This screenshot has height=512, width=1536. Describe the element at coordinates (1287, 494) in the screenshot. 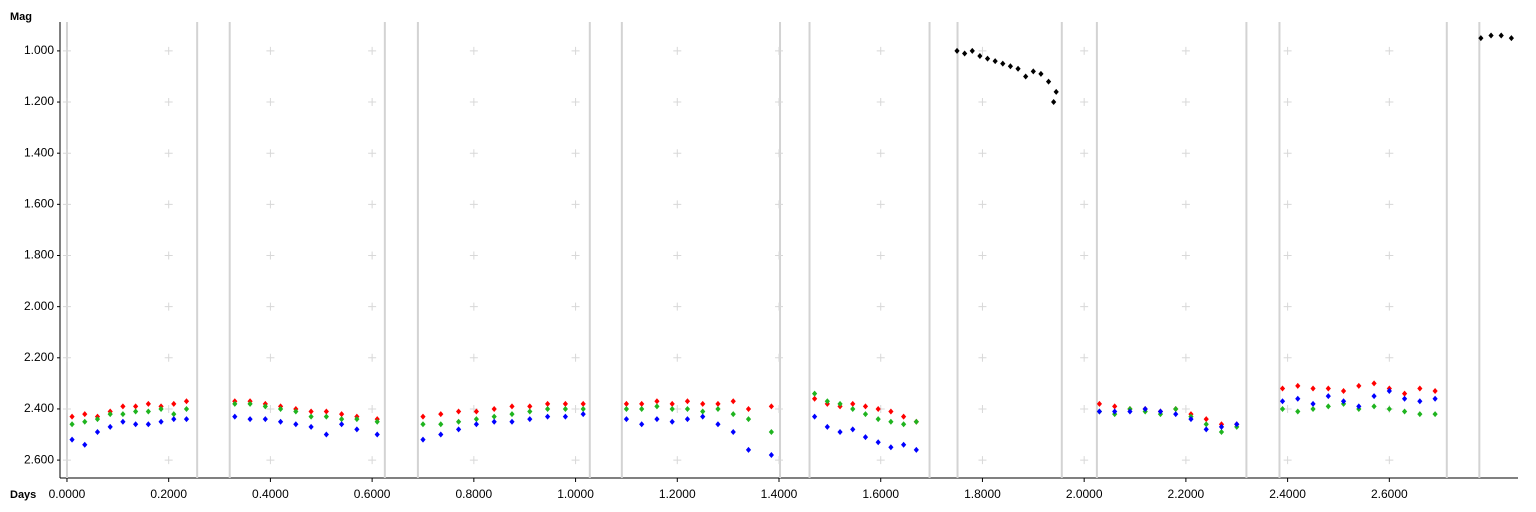

I see `x-tick-label: 2.4000` at that location.